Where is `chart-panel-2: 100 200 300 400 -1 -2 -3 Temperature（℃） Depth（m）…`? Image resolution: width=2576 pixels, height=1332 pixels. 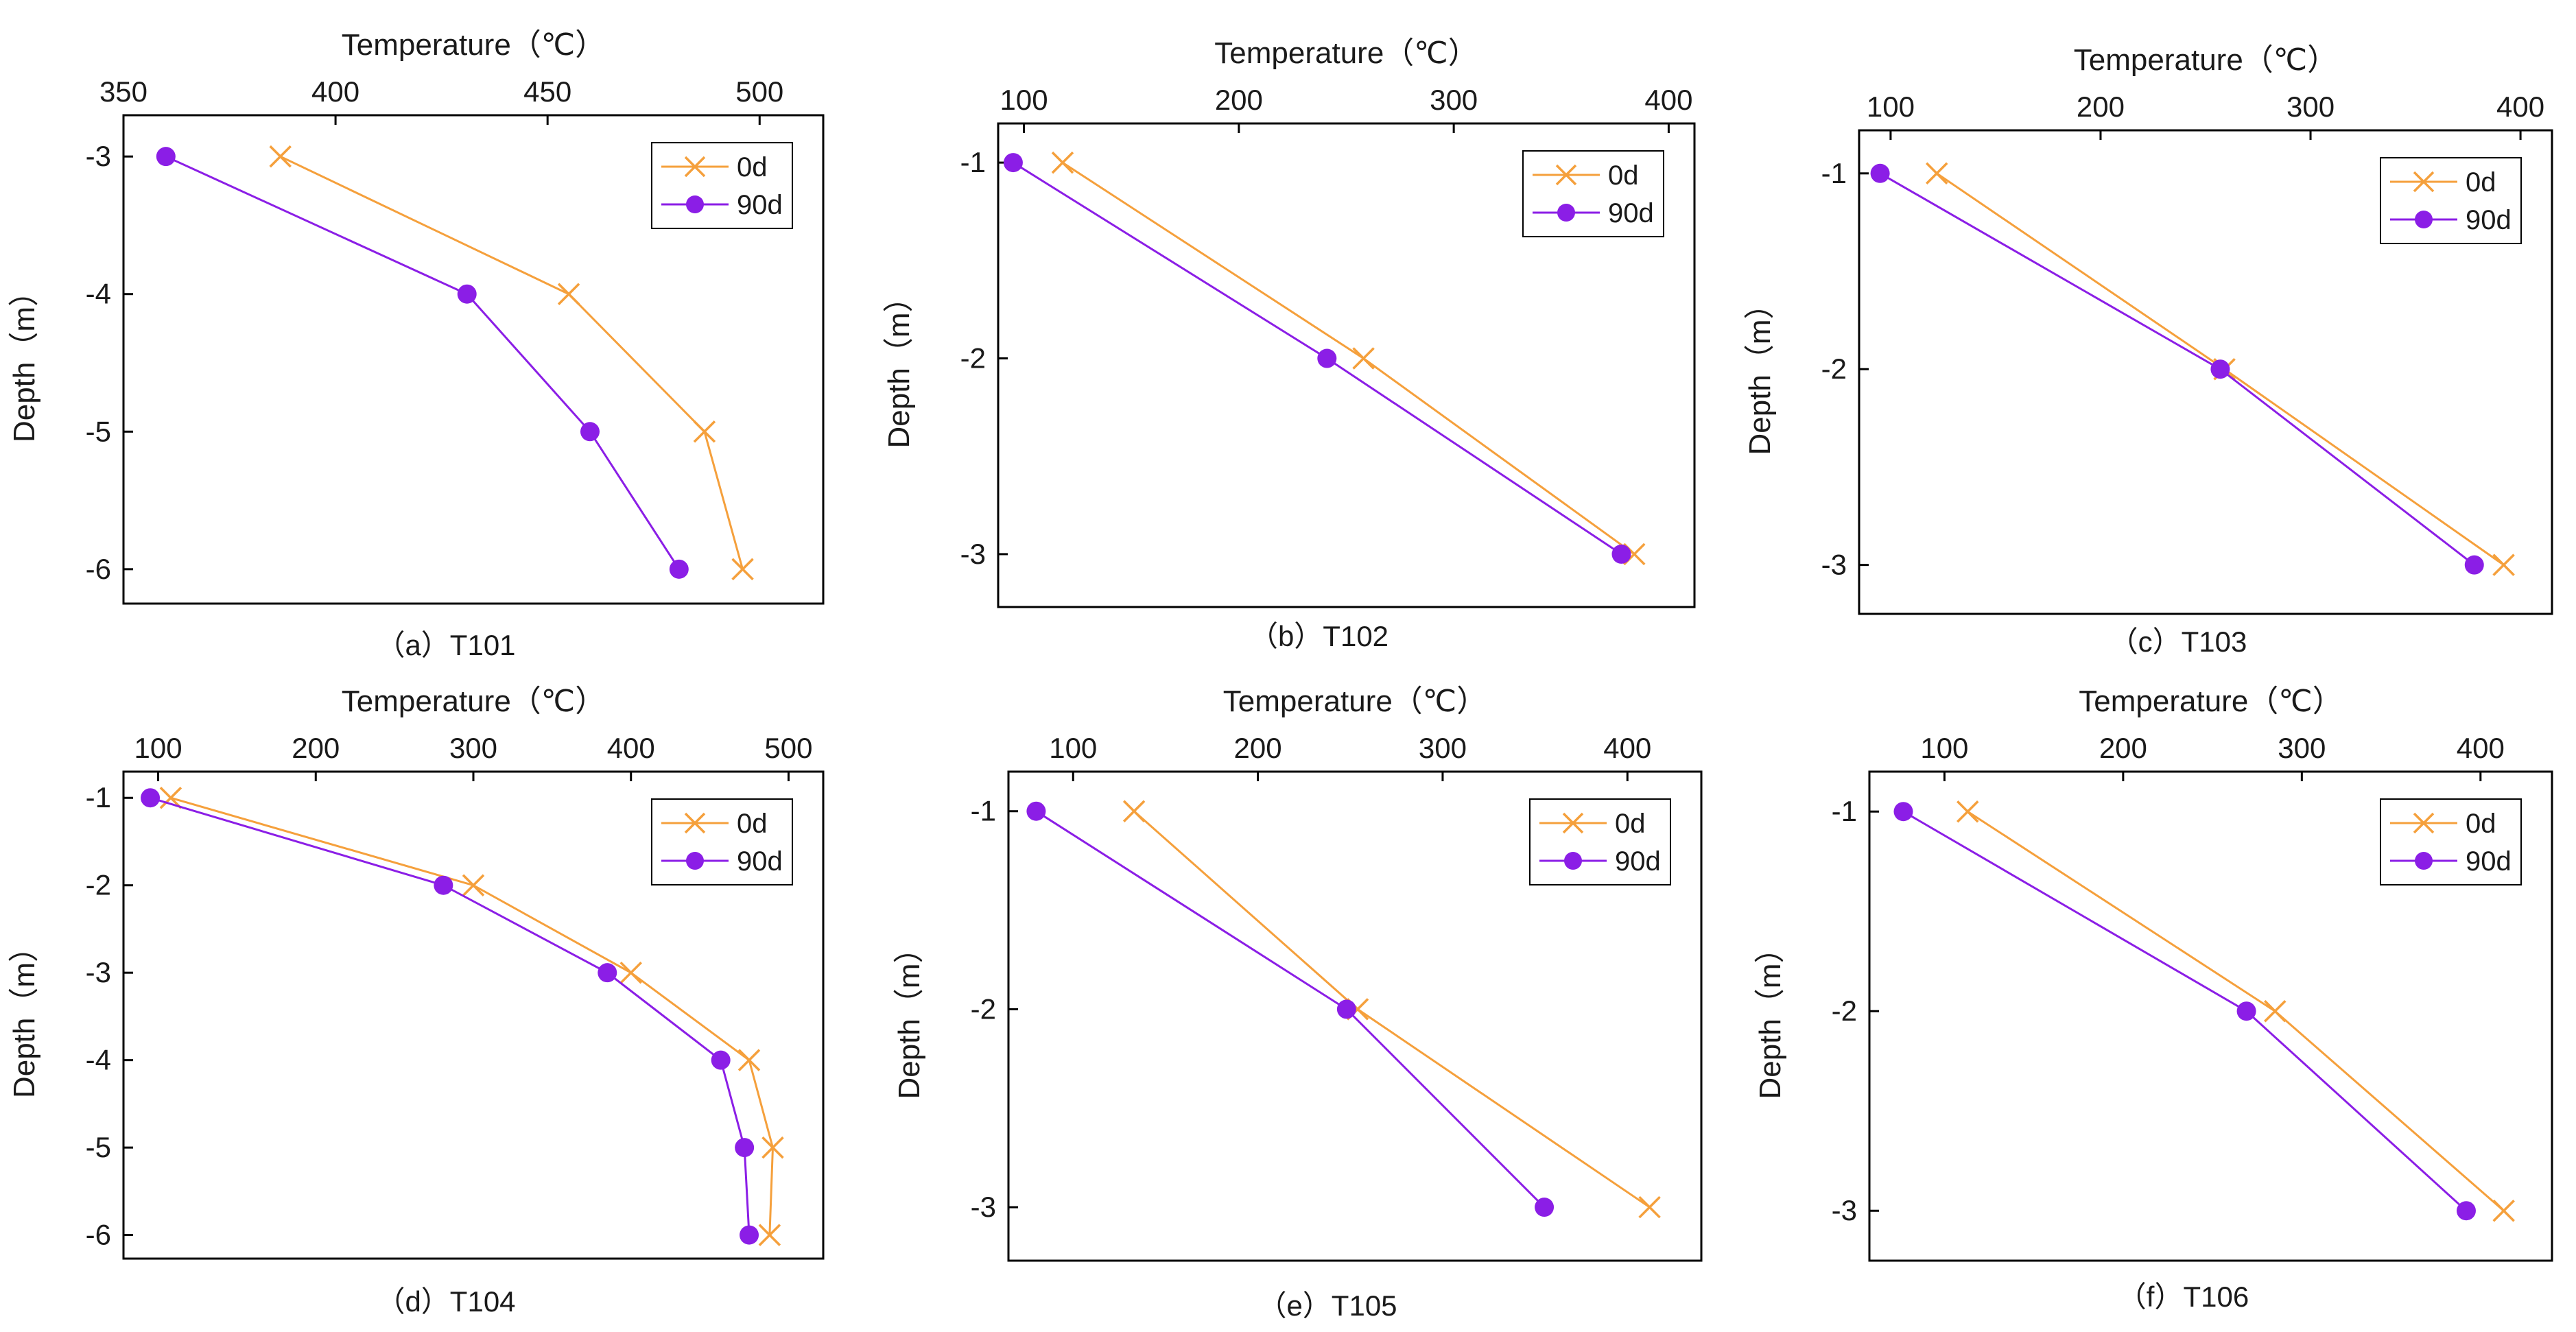 chart-panel-2: 100 200 300 400 -1 -2 -3 Temperature（℃） Depth（m）… is located at coordinates (1289, 344).